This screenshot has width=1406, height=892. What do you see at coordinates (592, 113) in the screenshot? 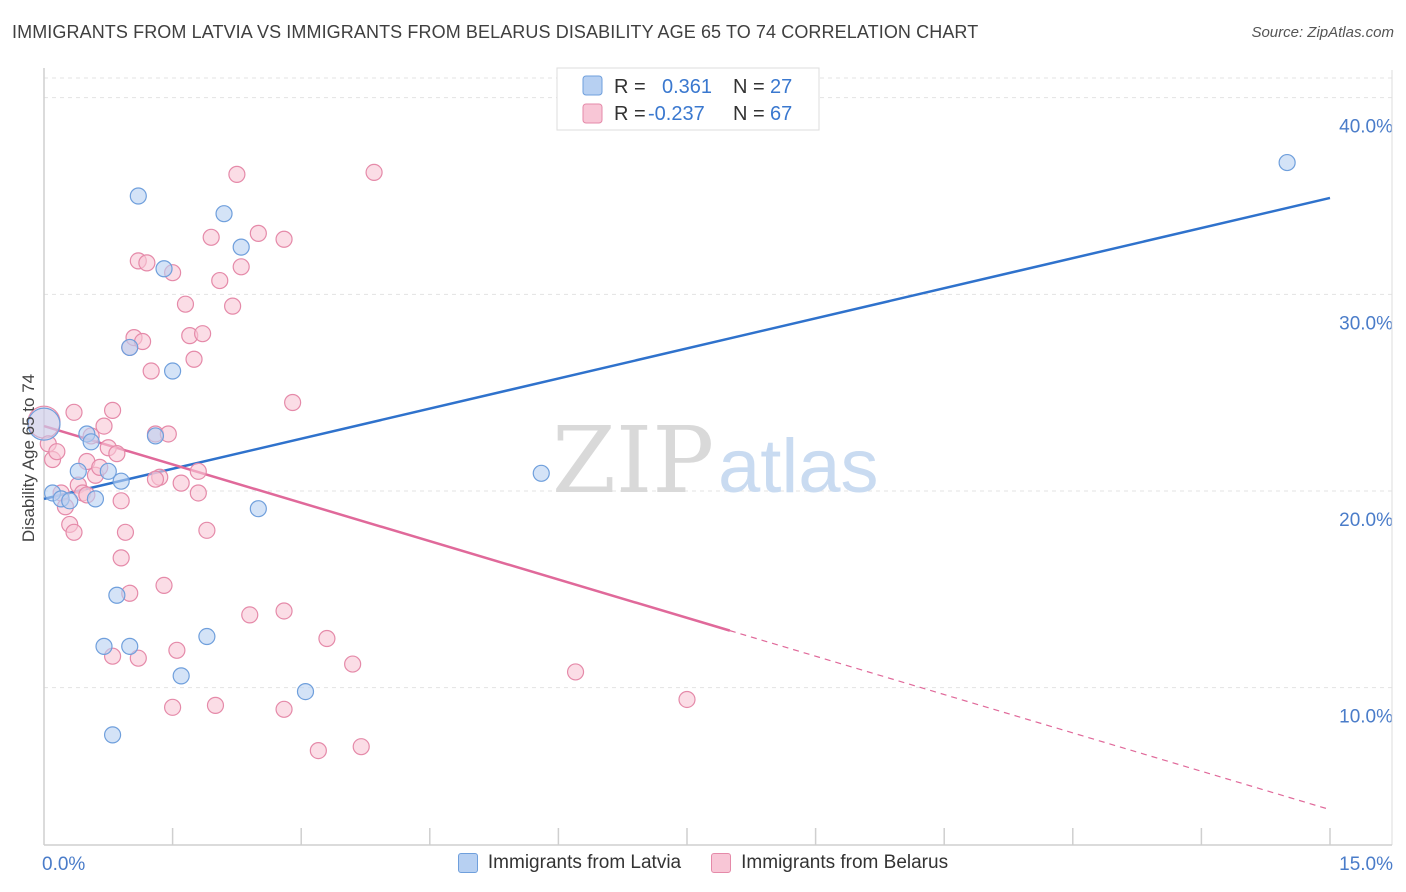
I see `legend-swatch-belarus` at bounding box center [592, 113].